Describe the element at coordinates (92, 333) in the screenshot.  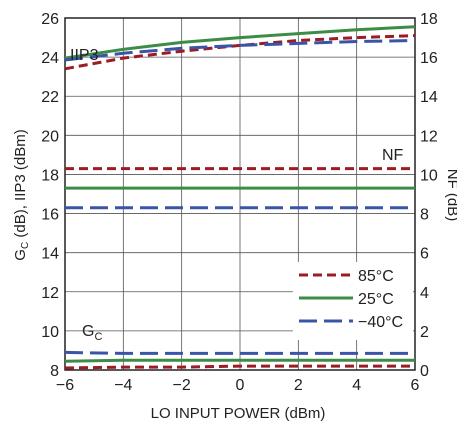
I see `annotation-gc: GC` at that location.